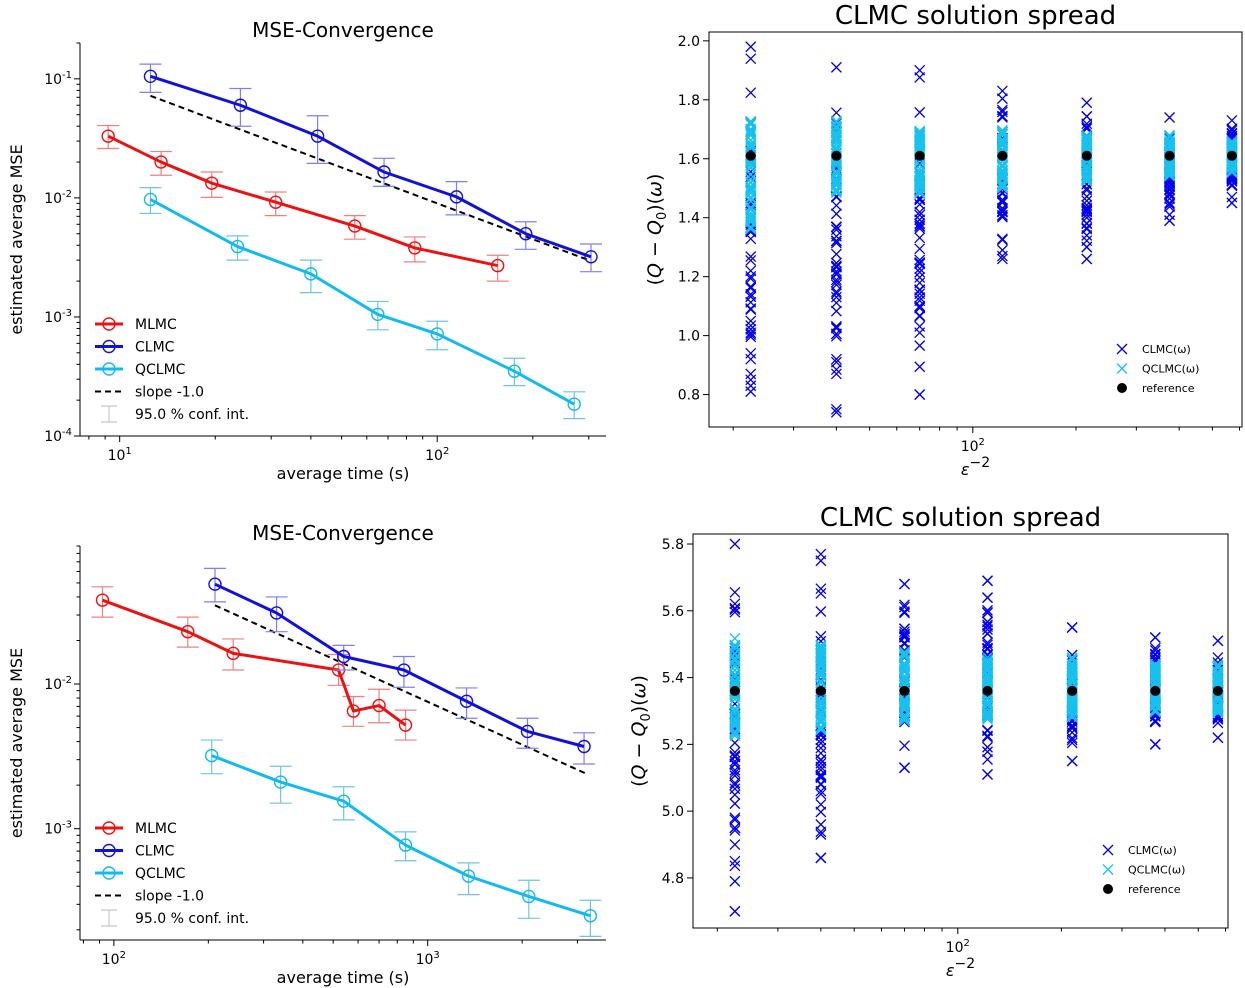  What do you see at coordinates (303, 203) in the screenshot?
I see `series-mlmc` at bounding box center [303, 203].